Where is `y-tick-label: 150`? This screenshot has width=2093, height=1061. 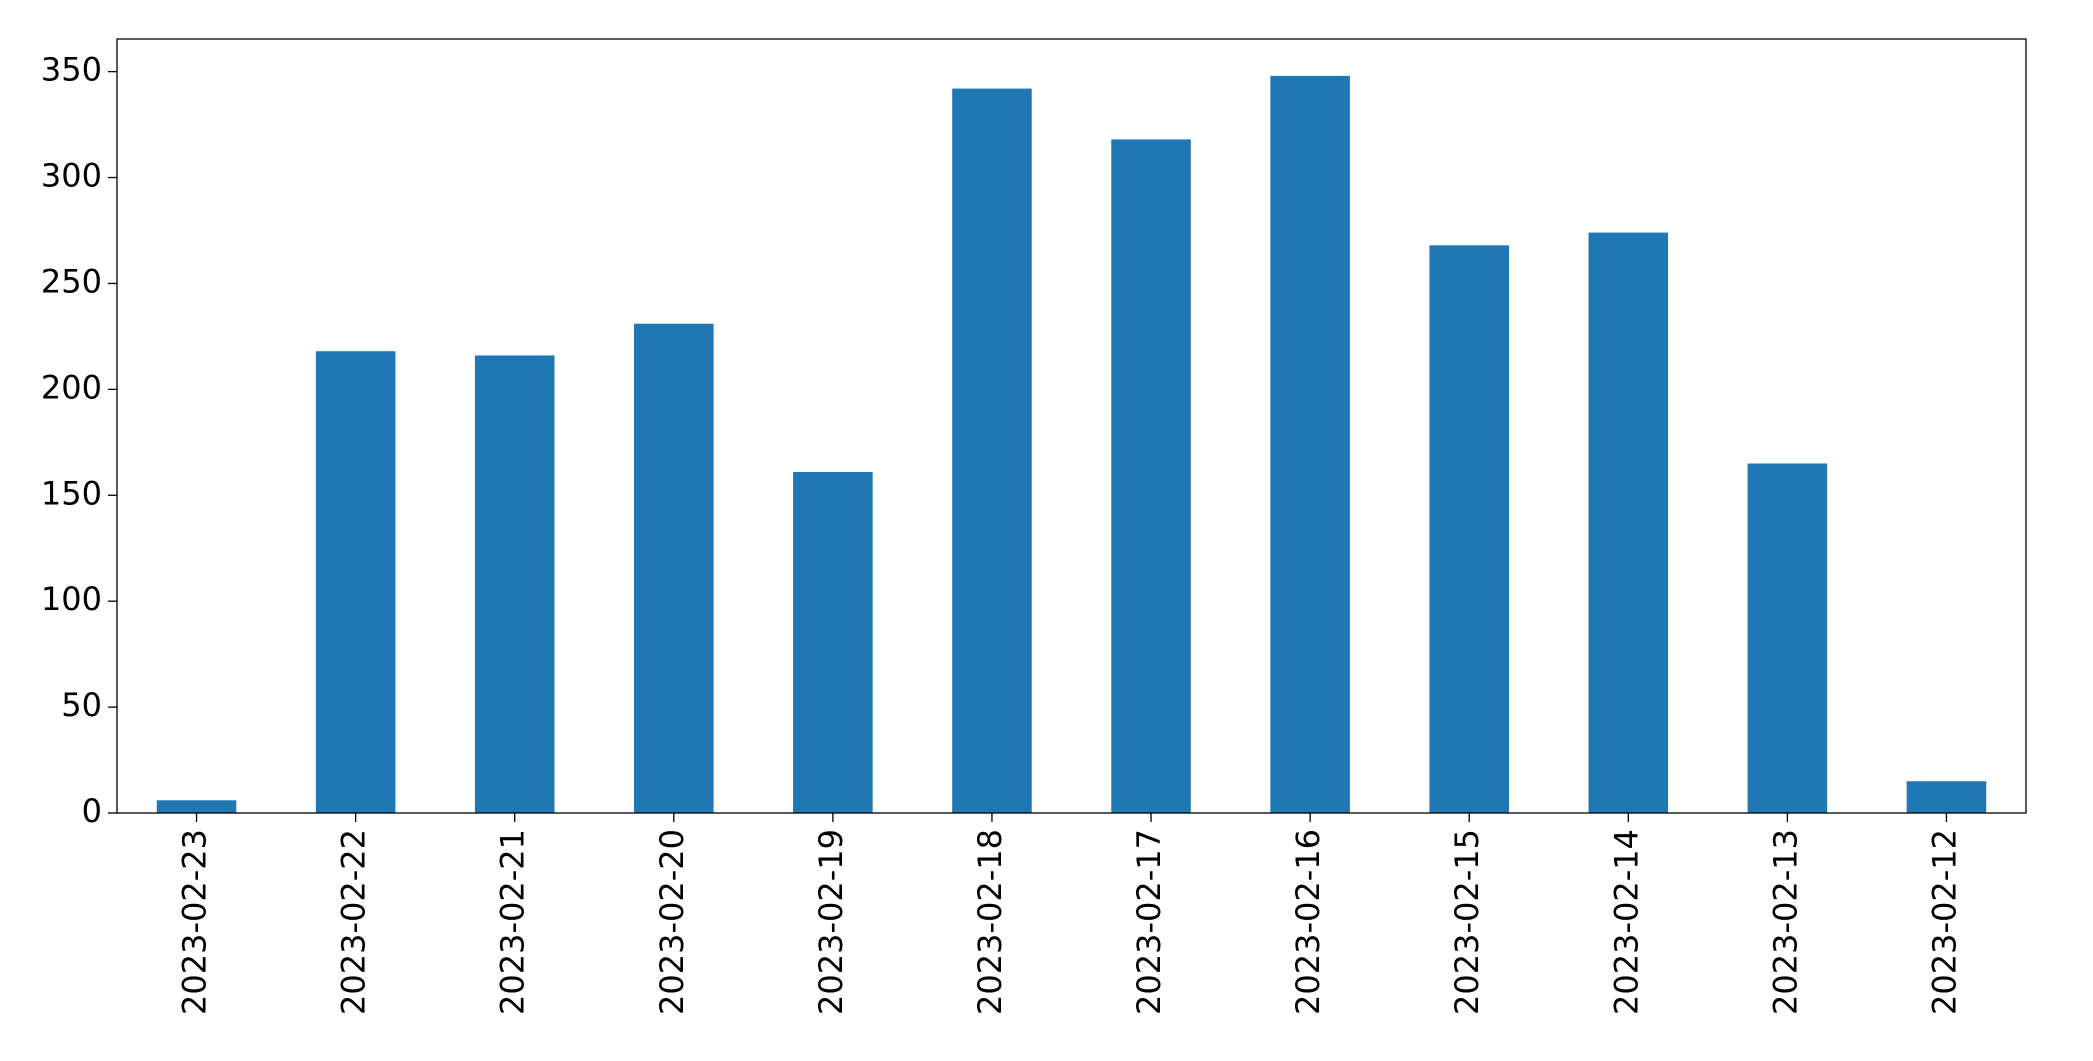
y-tick-label: 150 is located at coordinates (71, 493).